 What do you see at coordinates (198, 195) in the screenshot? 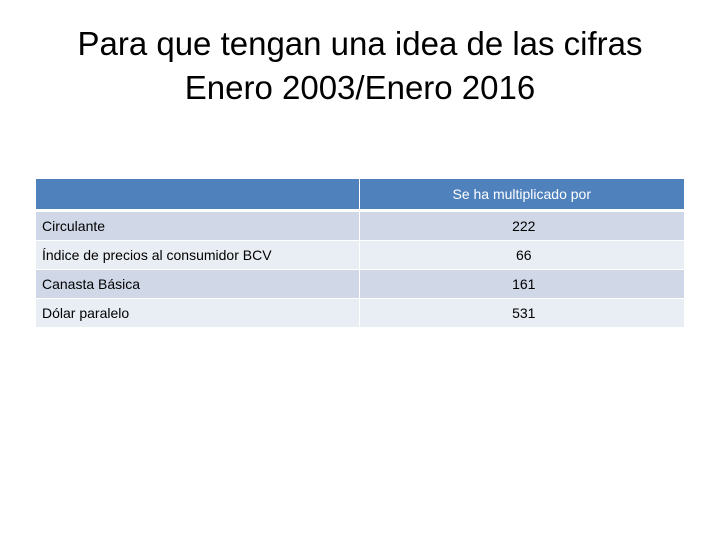
I see `header-cell-label` at bounding box center [198, 195].